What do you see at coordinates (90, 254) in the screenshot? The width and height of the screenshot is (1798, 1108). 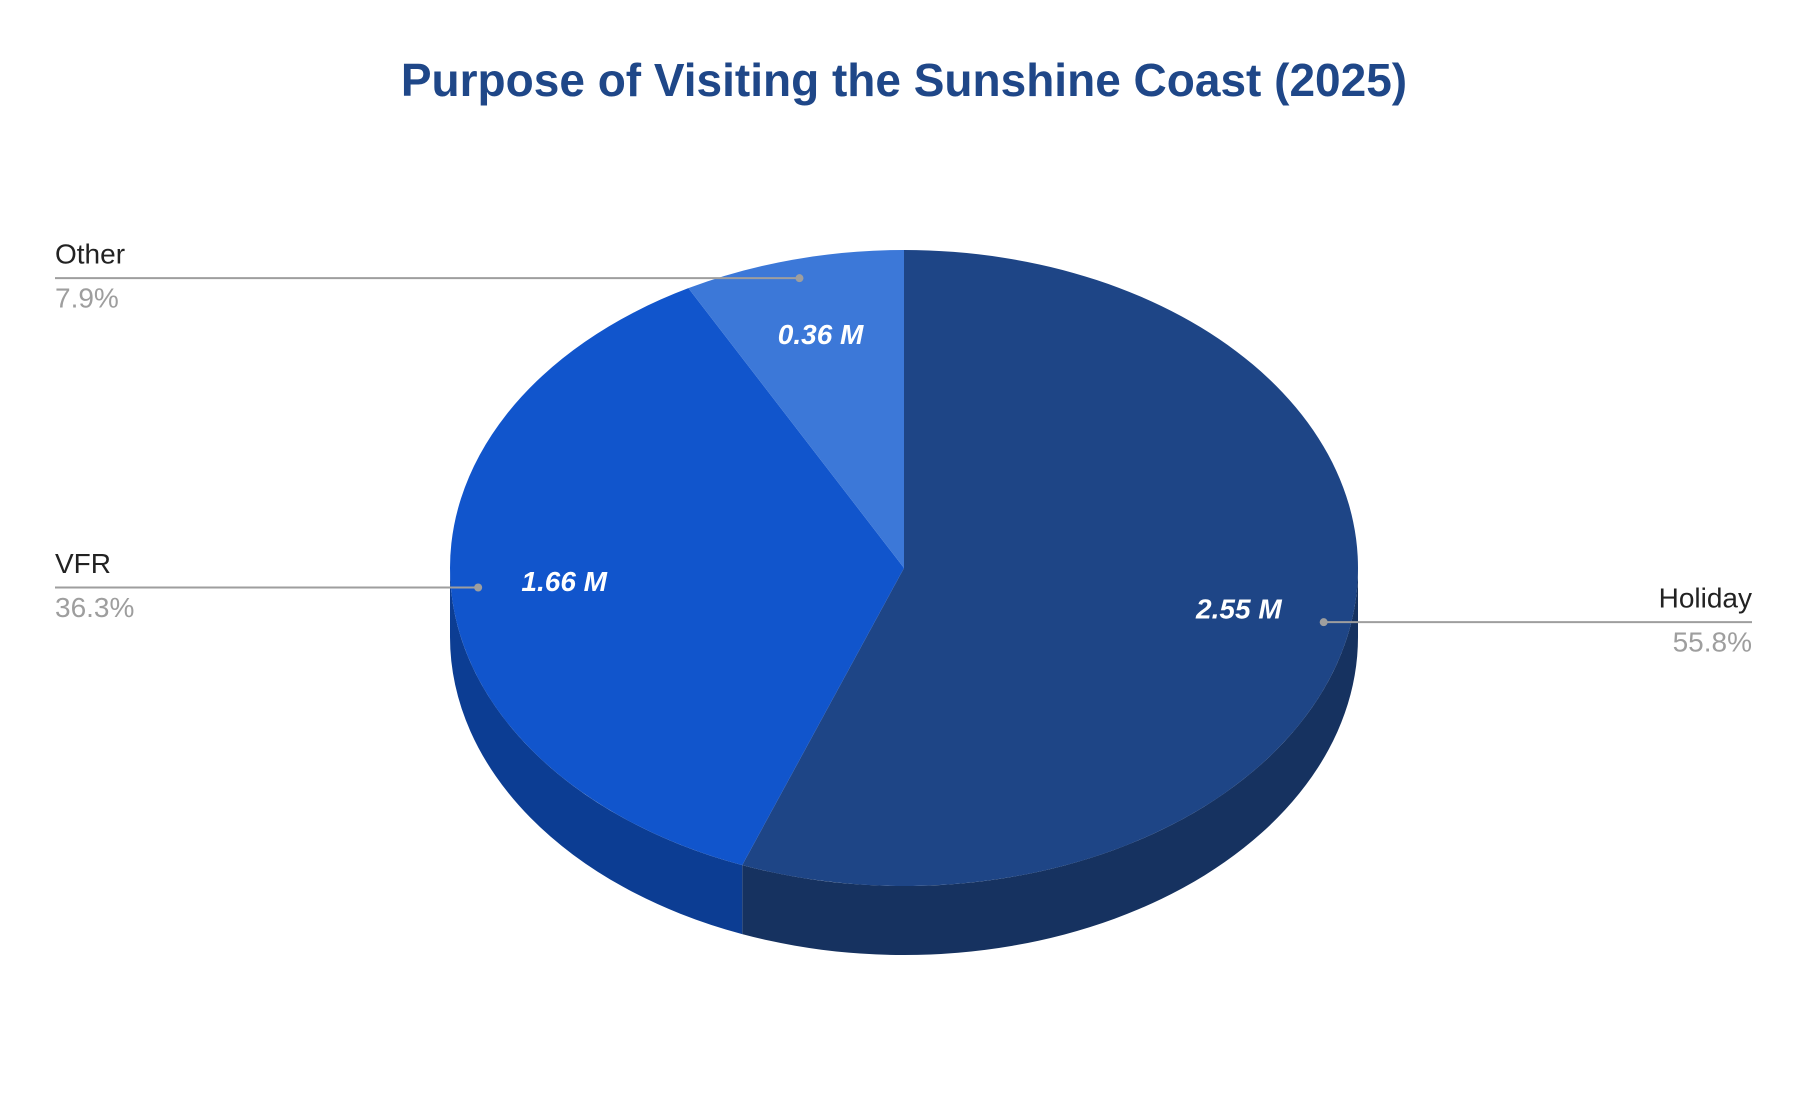 I see `category-label: Other` at bounding box center [90, 254].